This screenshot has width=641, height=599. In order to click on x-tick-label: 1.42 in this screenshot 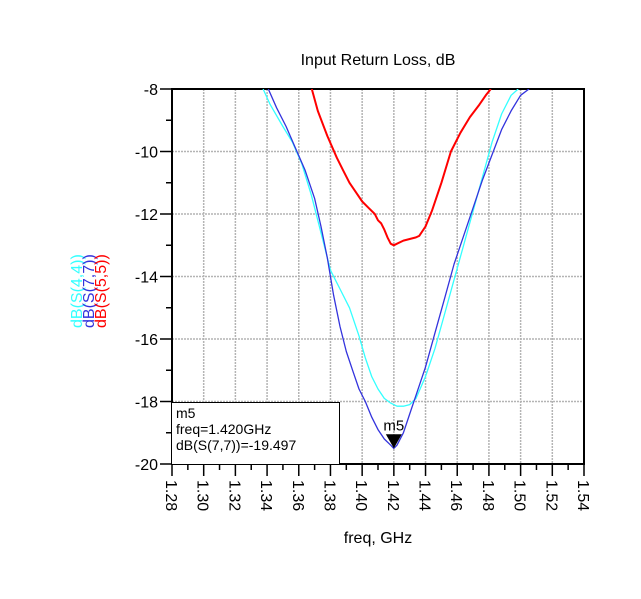, I will do `click(392, 495)`.